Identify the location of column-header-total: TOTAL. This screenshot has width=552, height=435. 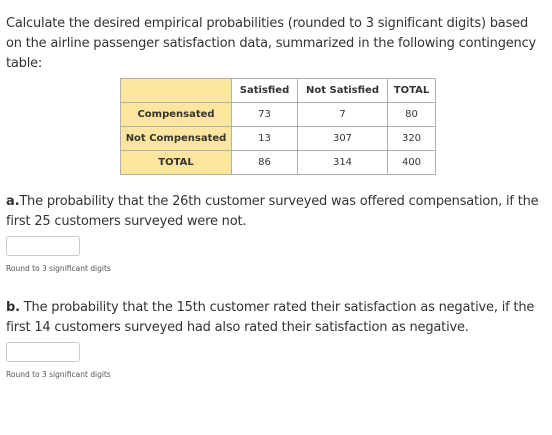
(411, 90).